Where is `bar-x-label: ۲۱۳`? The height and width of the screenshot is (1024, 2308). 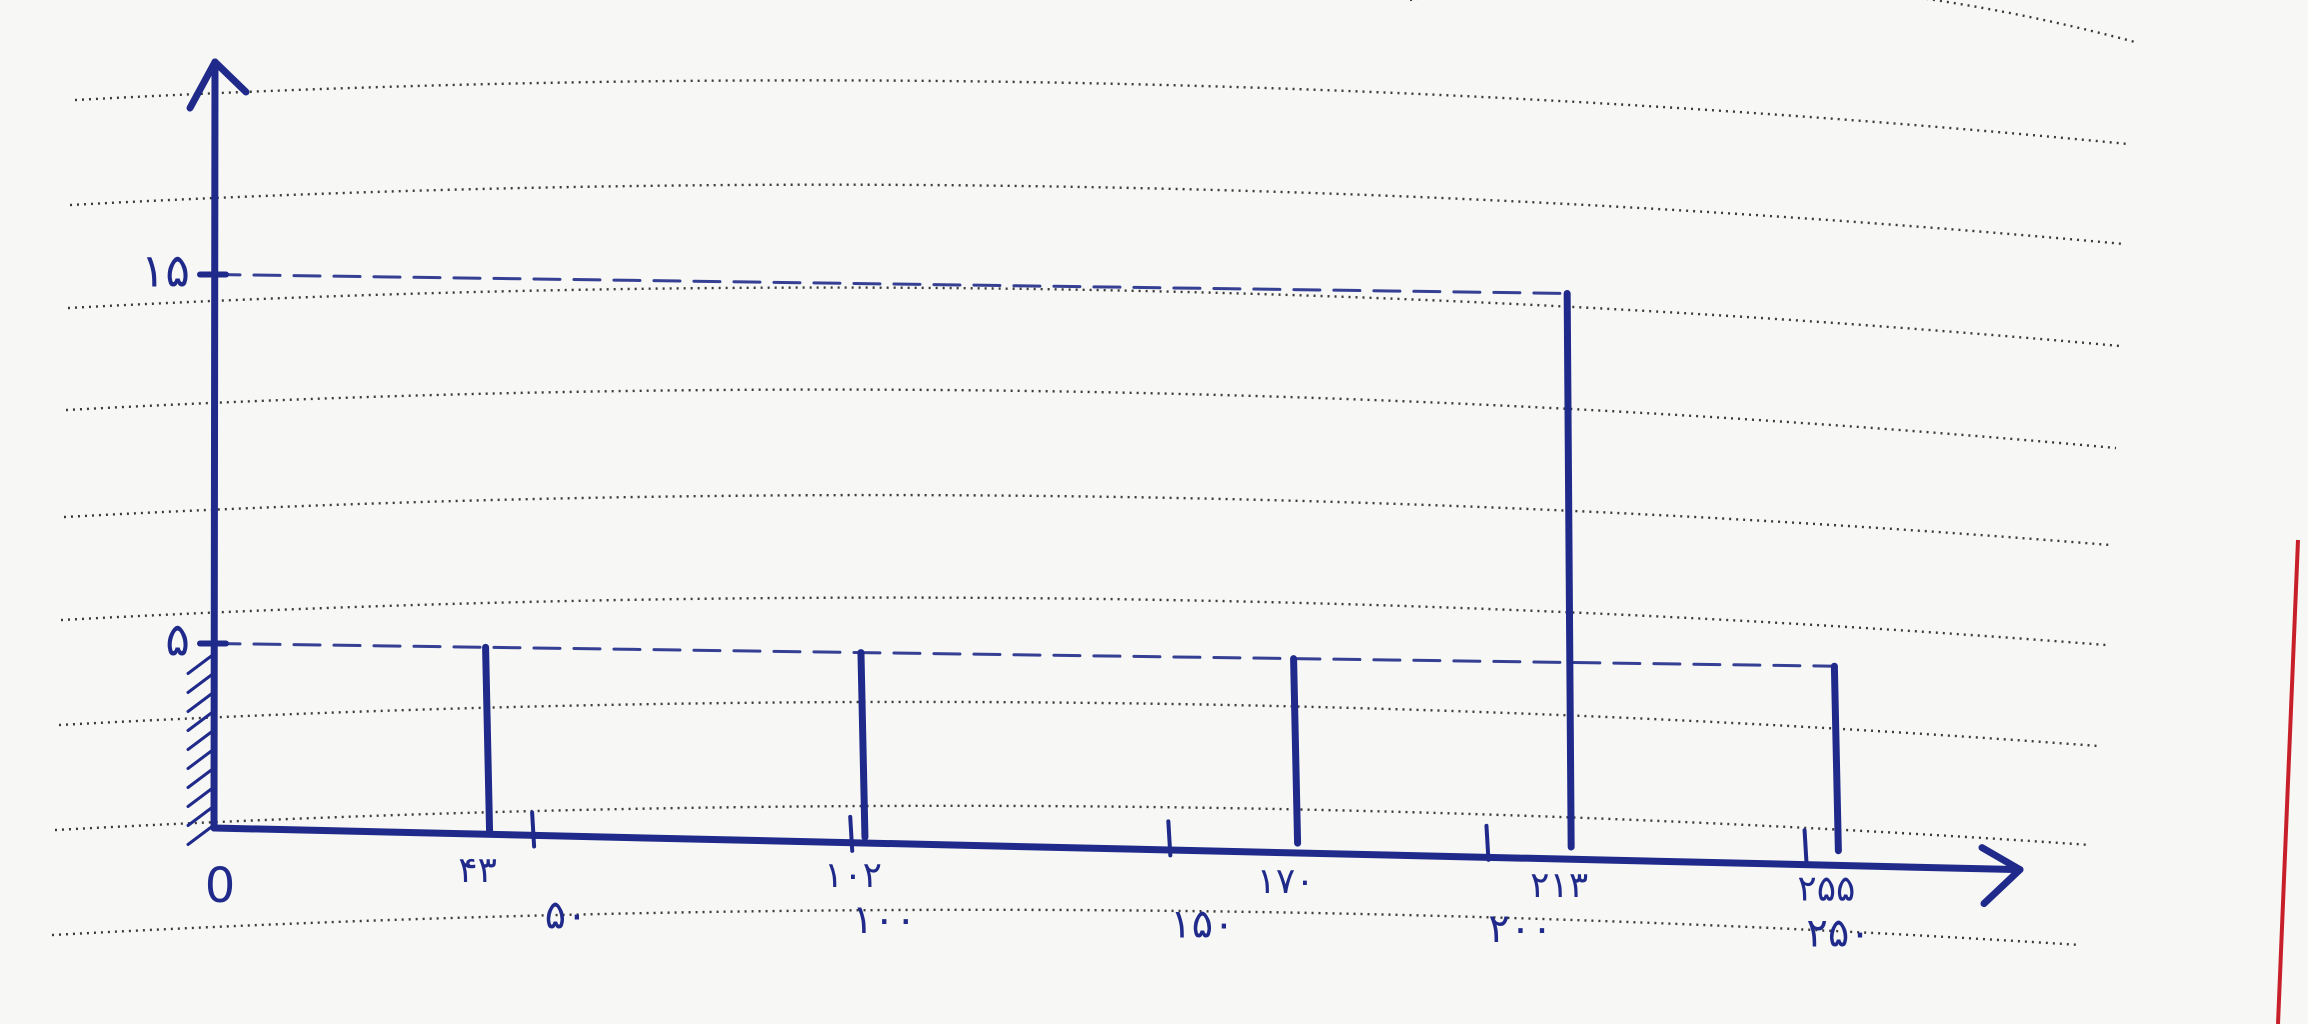
bar-x-label: ۲۱۳ is located at coordinates (1559, 885).